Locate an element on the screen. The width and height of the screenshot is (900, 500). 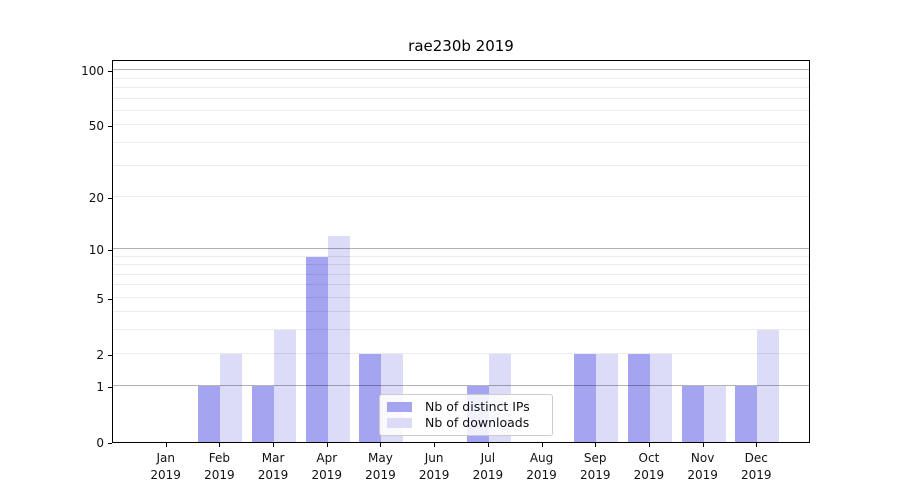
x-tick-label: Jun 2019 is located at coordinates (434, 466).